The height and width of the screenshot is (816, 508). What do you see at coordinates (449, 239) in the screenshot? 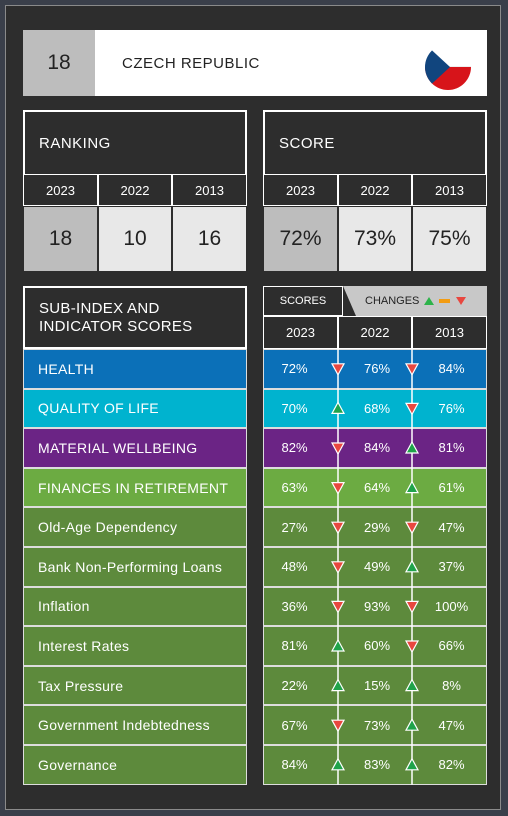
I see `value: 75%` at bounding box center [449, 239].